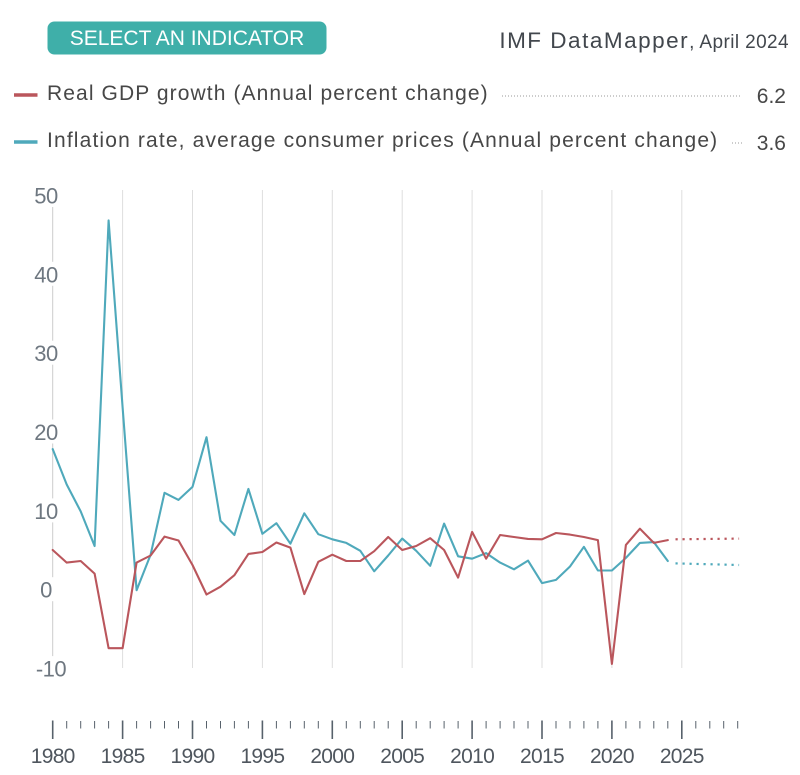 The width and height of the screenshot is (800, 775). I want to click on svg-text:Real GDP growth (Annual percen: Real GDP growth (Annual percent change), so click(268, 93).